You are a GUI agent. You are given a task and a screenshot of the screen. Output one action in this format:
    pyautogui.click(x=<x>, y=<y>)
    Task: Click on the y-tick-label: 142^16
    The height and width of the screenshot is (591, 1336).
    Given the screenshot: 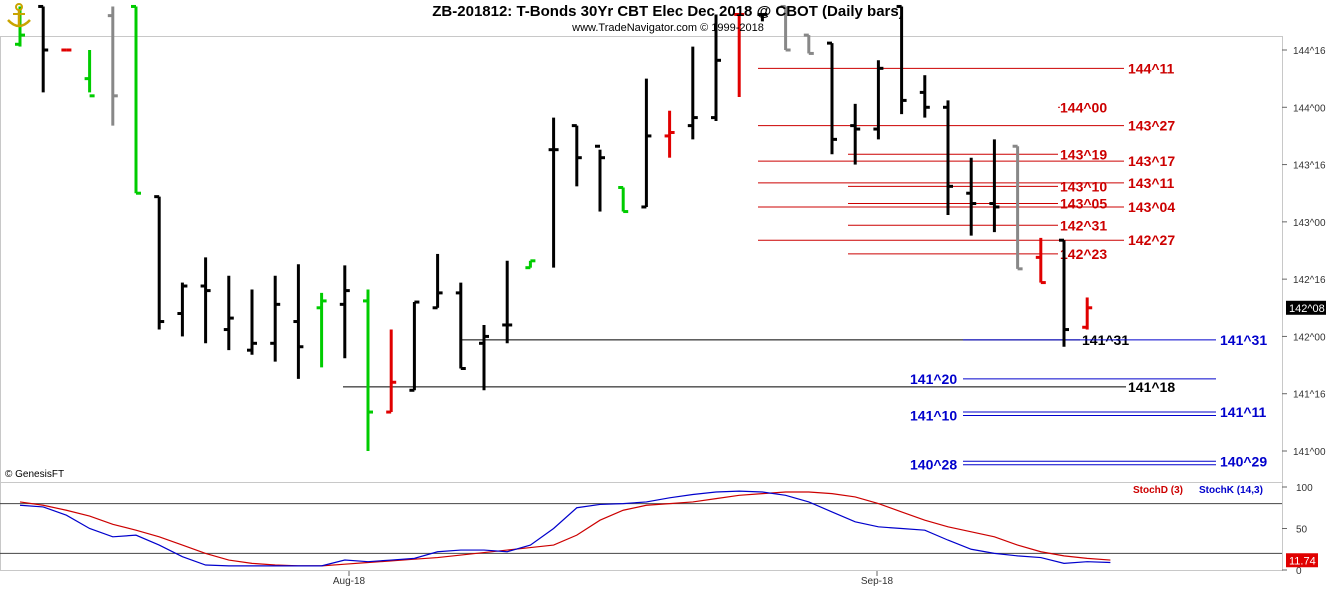 What is the action you would take?
    pyautogui.click(x=1309, y=280)
    